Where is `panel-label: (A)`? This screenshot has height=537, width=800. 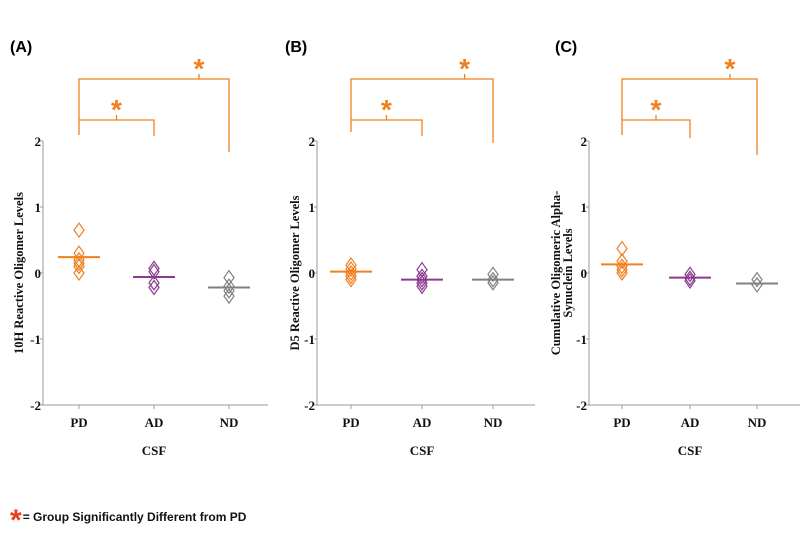 panel-label: (A) is located at coordinates (21, 47).